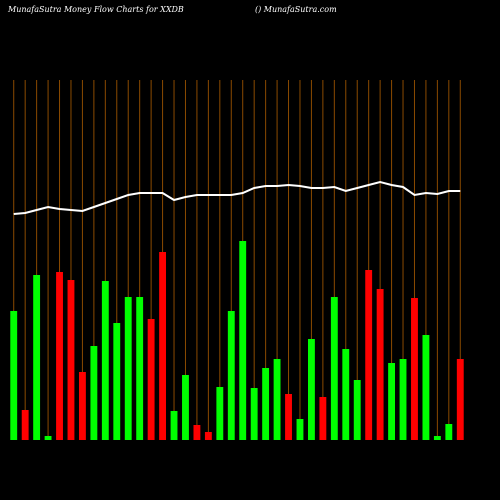 The height and width of the screenshot is (500, 500). Describe the element at coordinates (296, 9) in the screenshot. I see `chart-subtitle: () MunafaSutra.com` at that location.